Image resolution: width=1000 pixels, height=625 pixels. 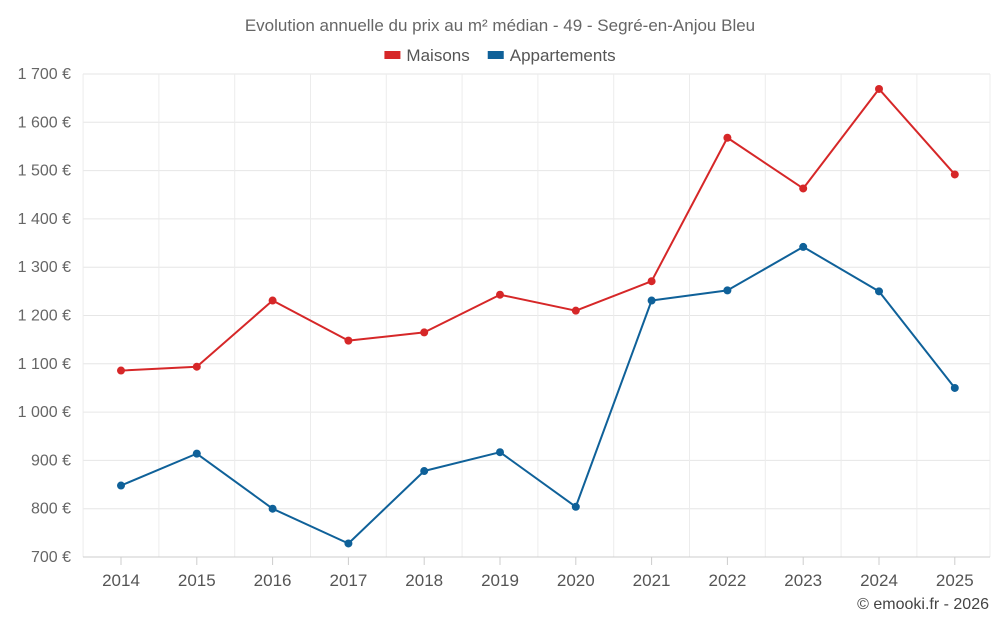 What do you see at coordinates (121, 580) in the screenshot?
I see `x-tick-label: 2014` at bounding box center [121, 580].